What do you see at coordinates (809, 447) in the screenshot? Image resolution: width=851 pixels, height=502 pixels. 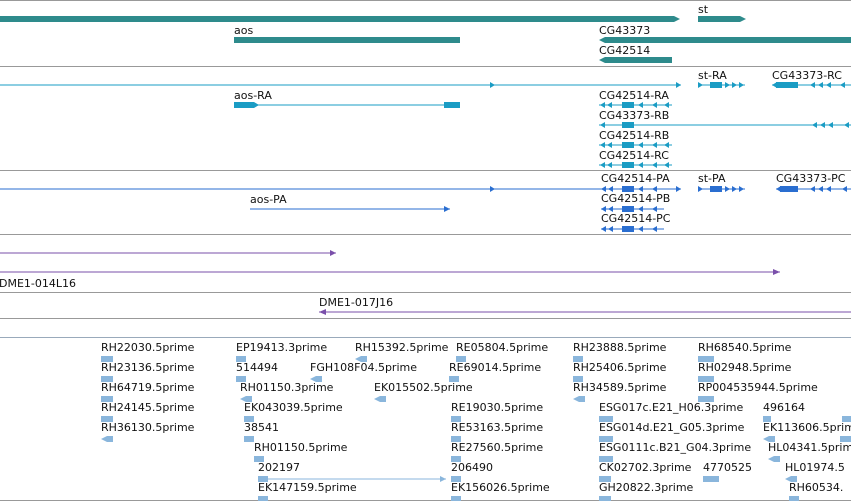 I see `est-label: HL04341.5prime` at bounding box center [809, 447].